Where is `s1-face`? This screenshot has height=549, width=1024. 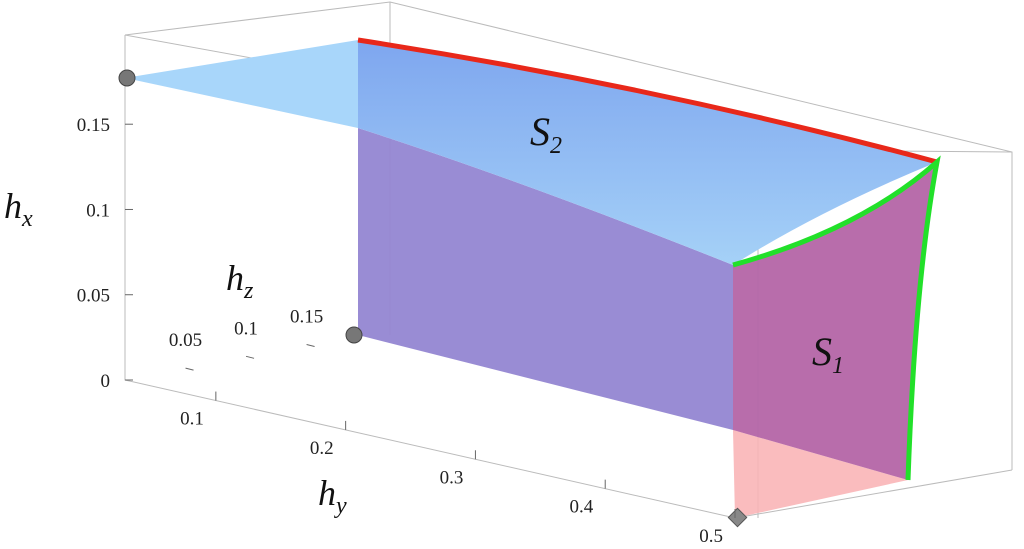
s1-face is located at coordinates (835, 321).